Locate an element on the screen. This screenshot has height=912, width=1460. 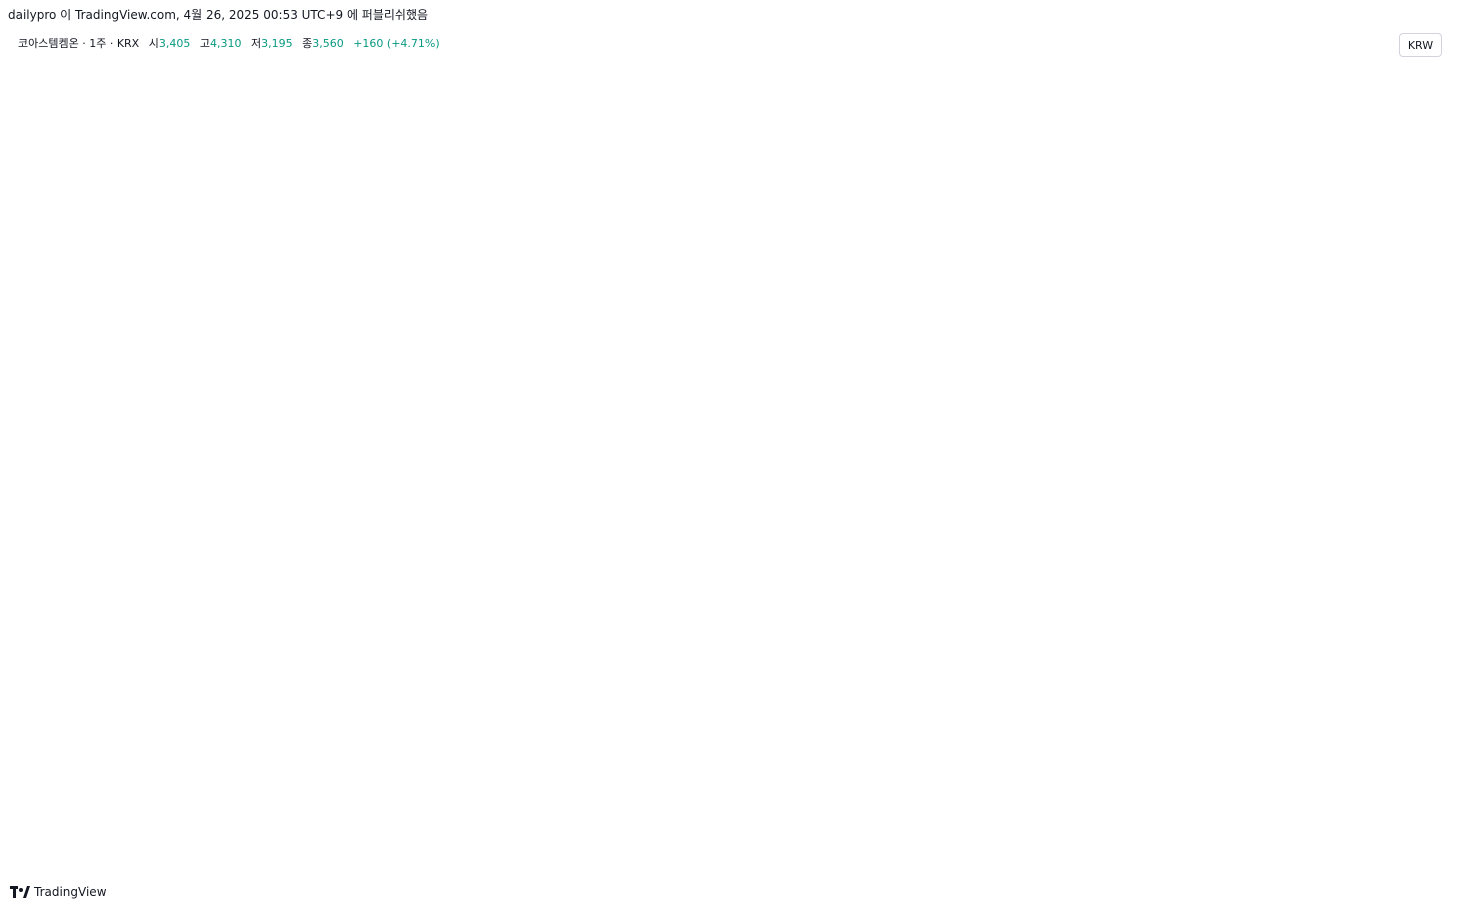
ma-line-purple_mid is located at coordinates (226, 321).